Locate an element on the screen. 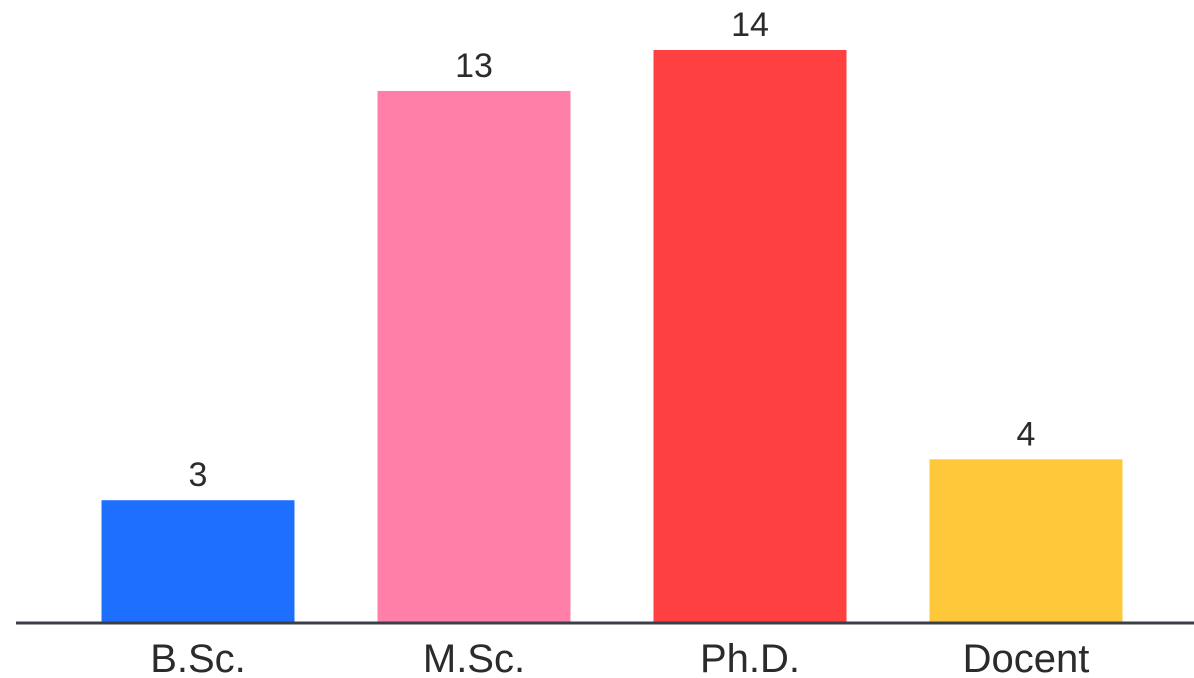  bar-m-sc is located at coordinates (474, 356).